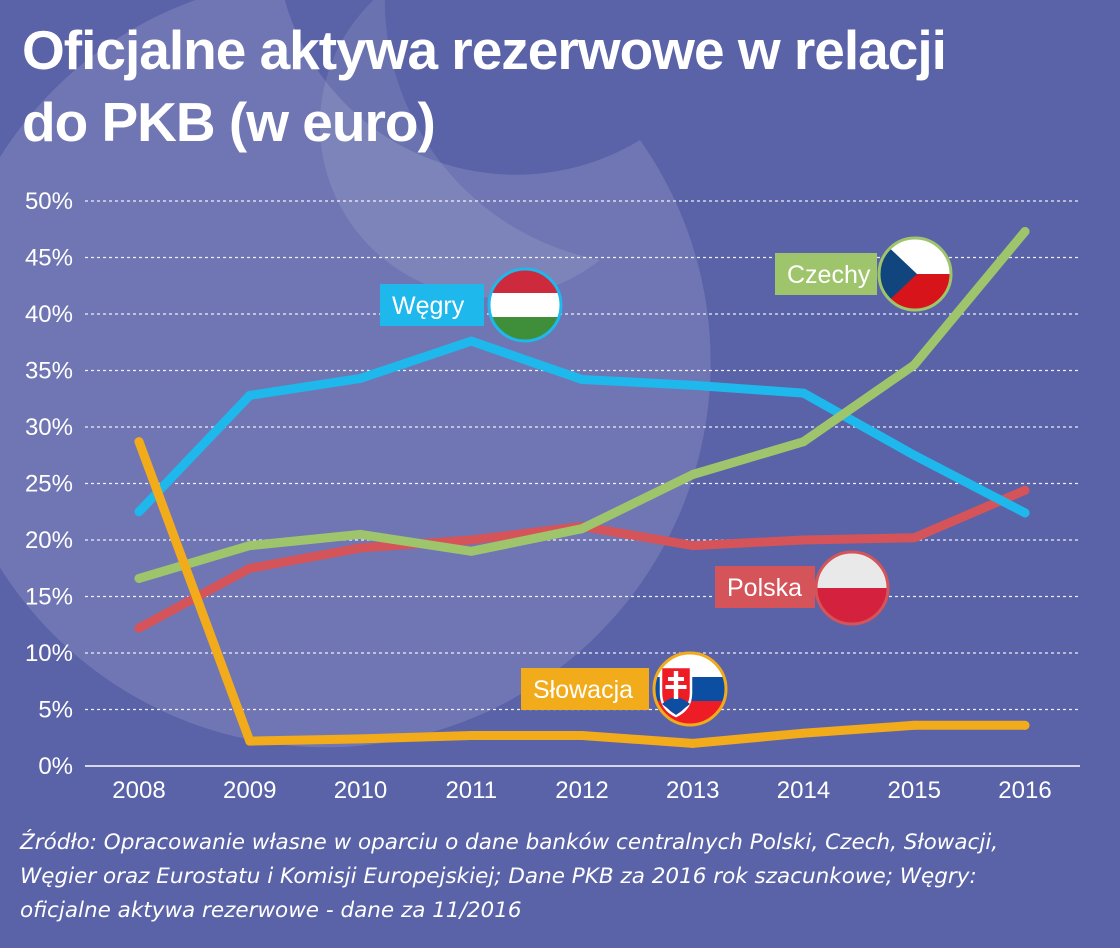 This screenshot has width=1120, height=948. Describe the element at coordinates (49, 314) in the screenshot. I see `y-tick-label: 40%` at that location.